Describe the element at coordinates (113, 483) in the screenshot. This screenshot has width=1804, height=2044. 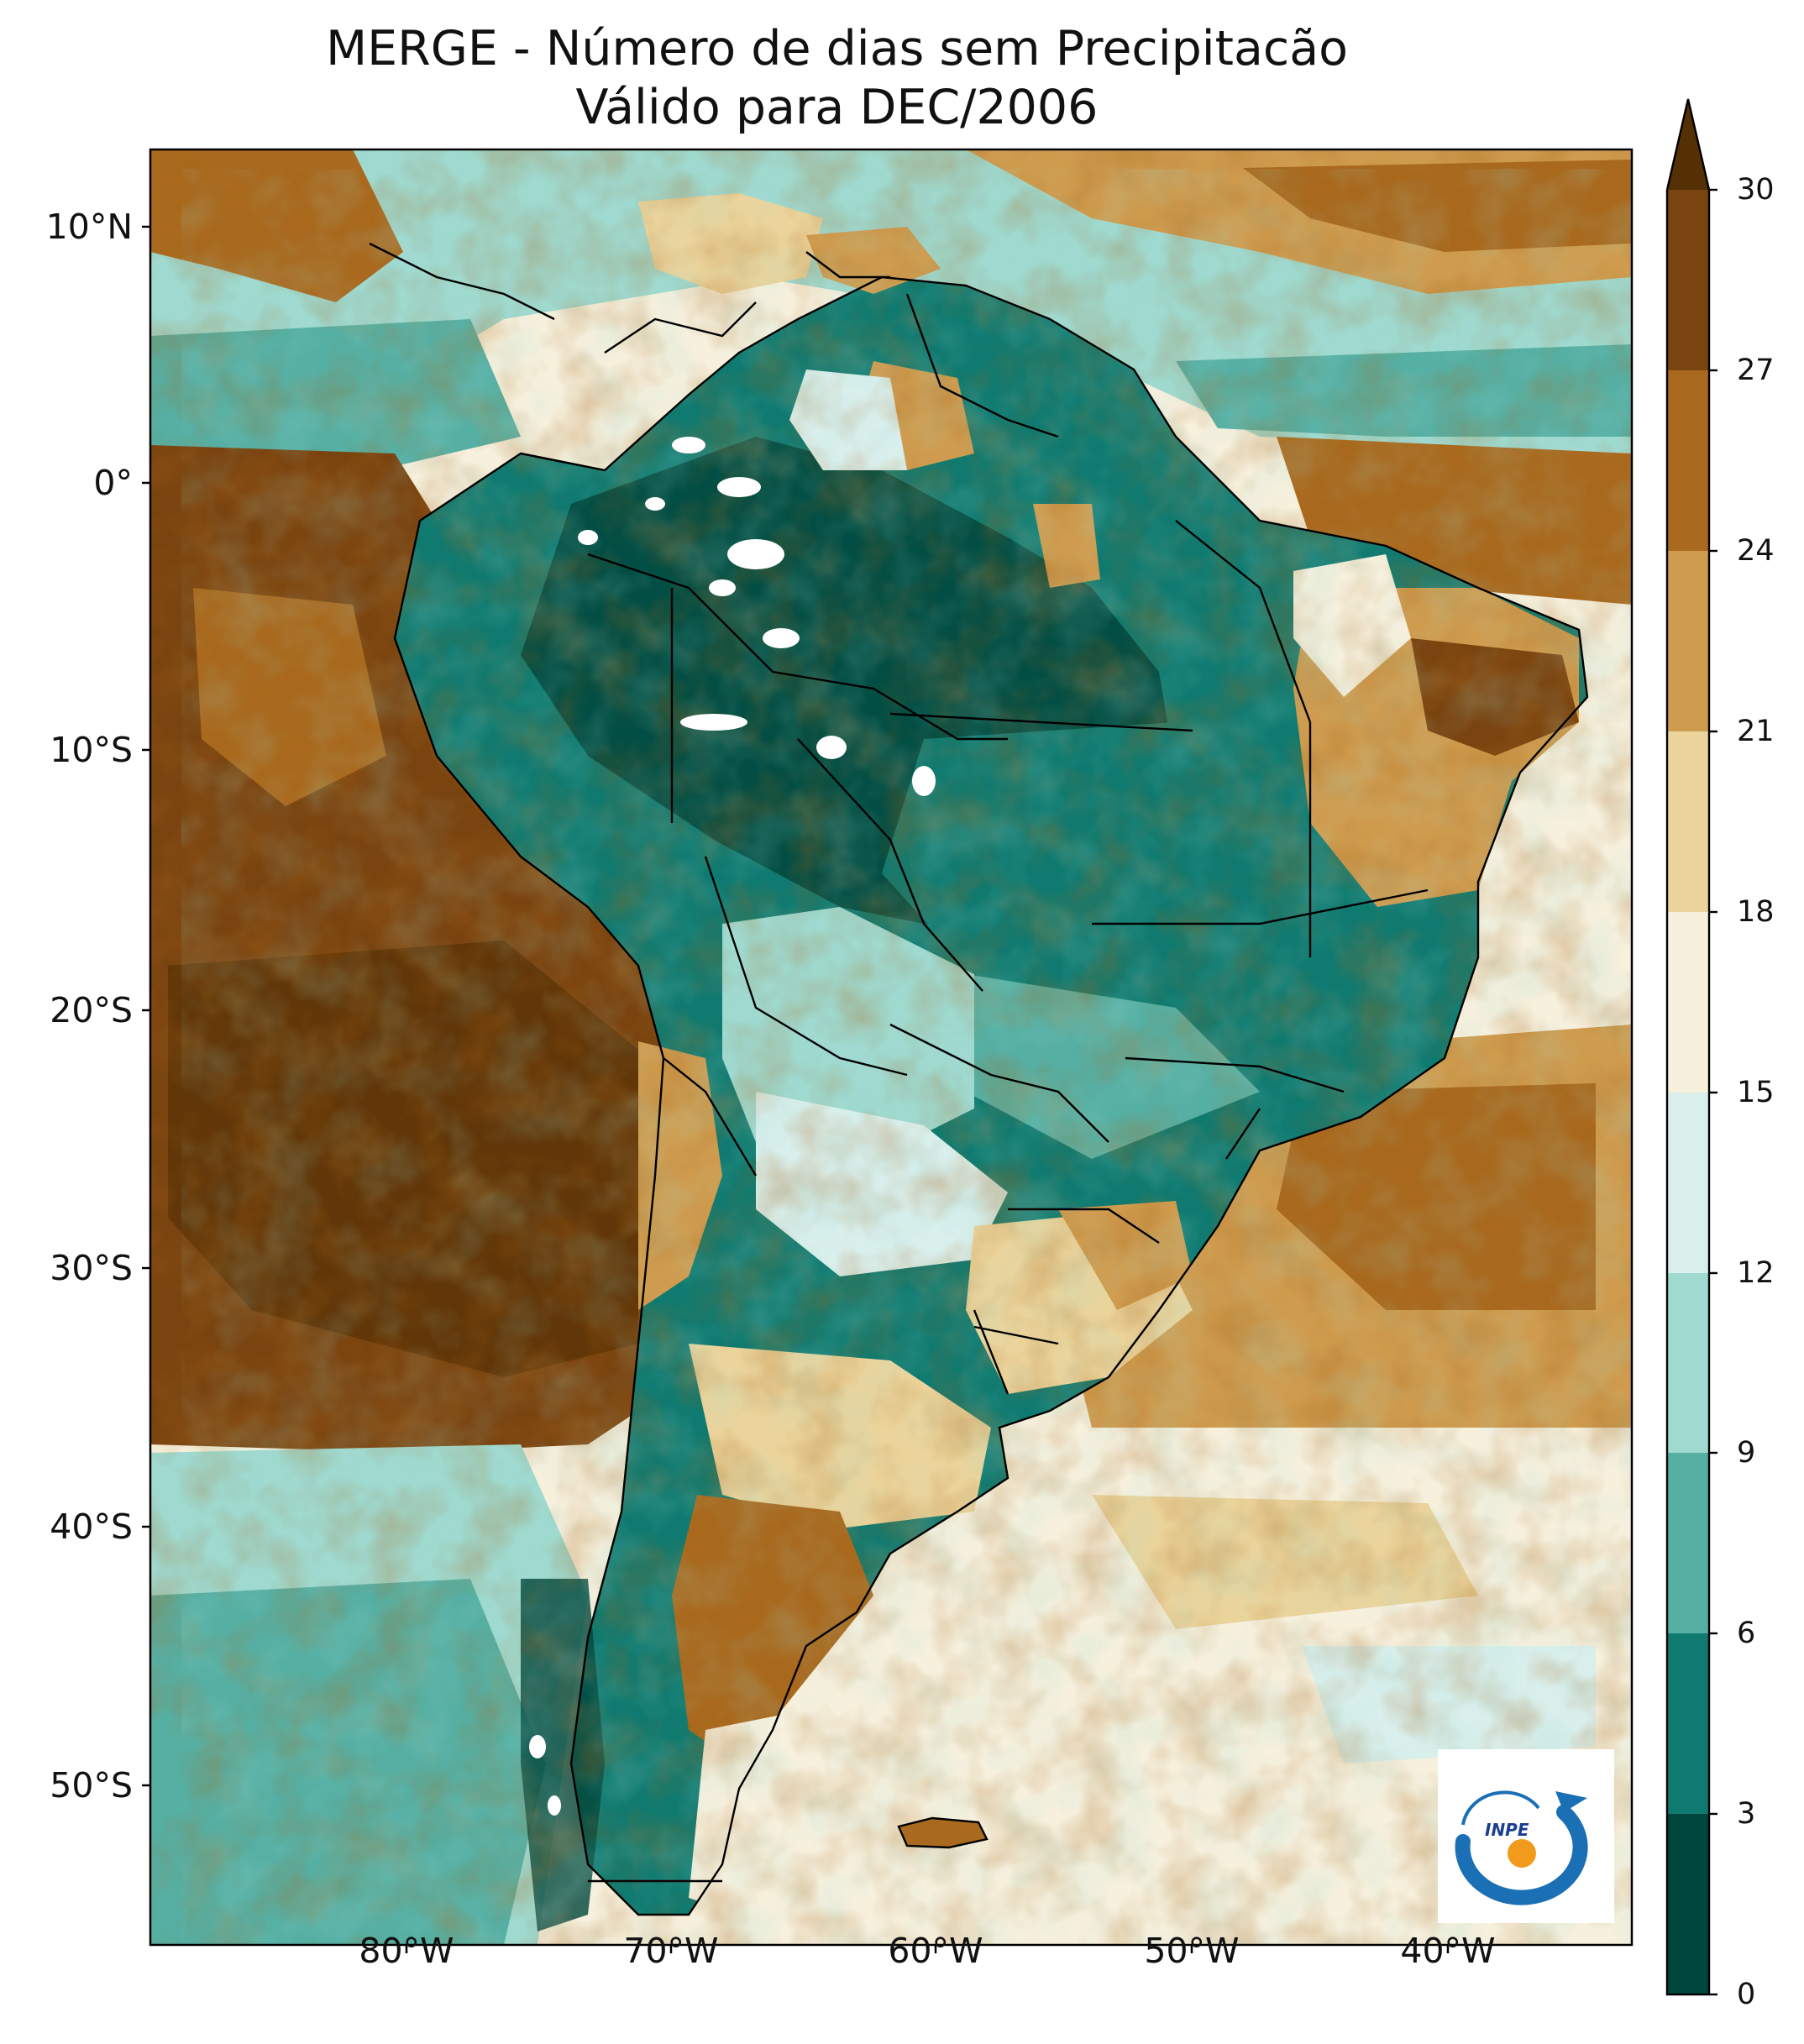
I see `lat-tick-label: 0°` at that location.